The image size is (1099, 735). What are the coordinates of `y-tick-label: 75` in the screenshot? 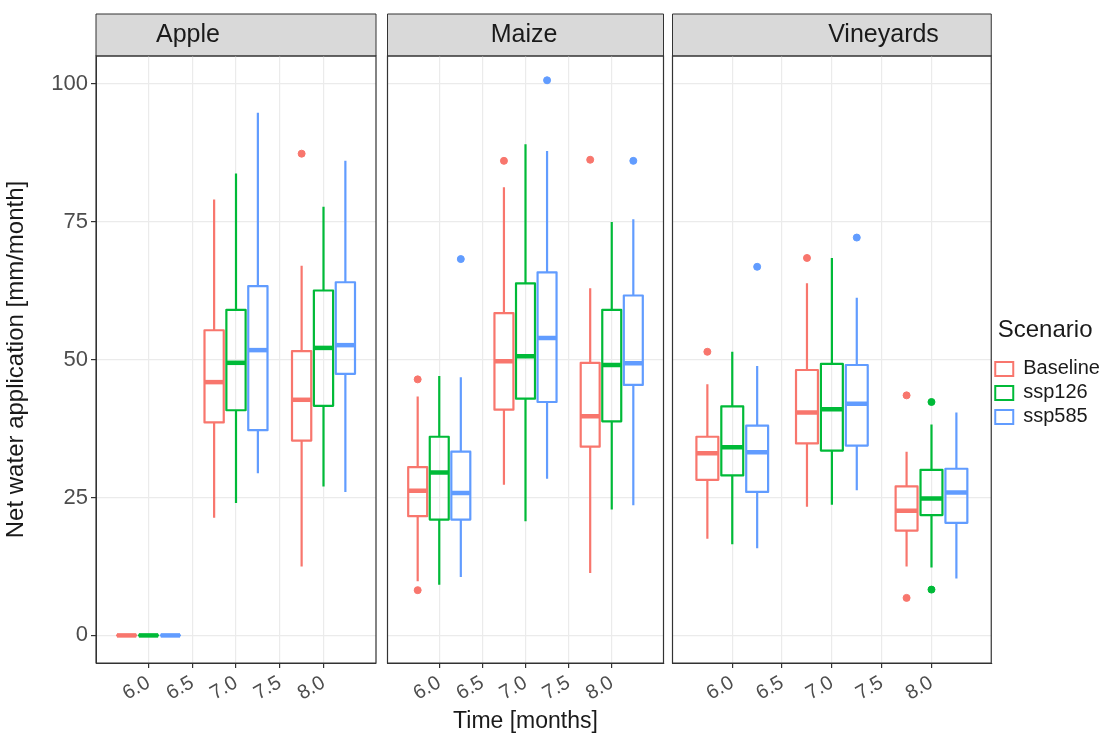 It's located at (75, 220).